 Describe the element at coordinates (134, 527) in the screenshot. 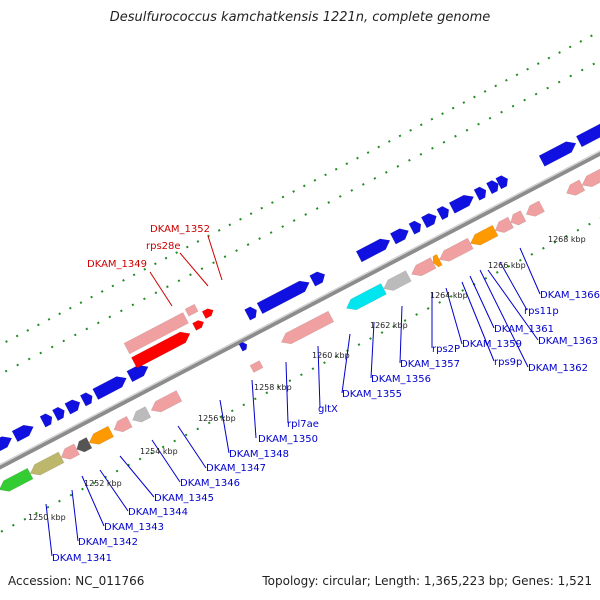

I see `gene-label-dkam-1343: DKAM_1343` at that location.